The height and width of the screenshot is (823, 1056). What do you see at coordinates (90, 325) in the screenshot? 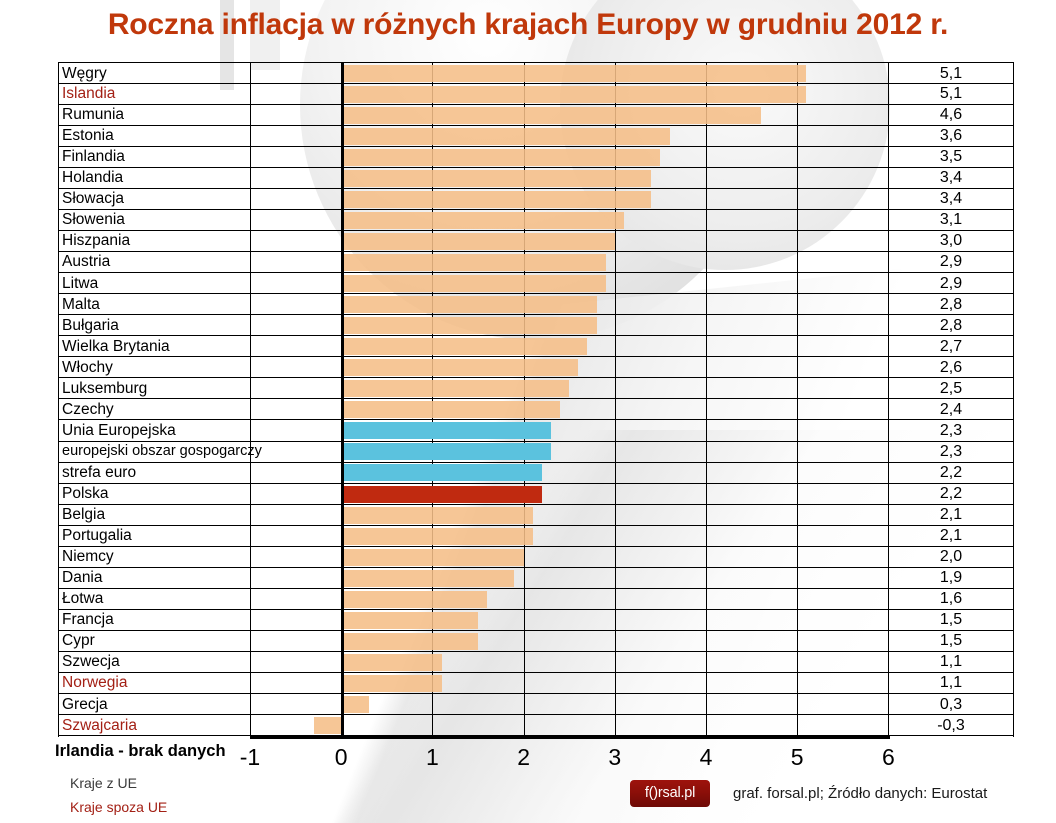
I see `country-label: Bułgaria` at bounding box center [90, 325].